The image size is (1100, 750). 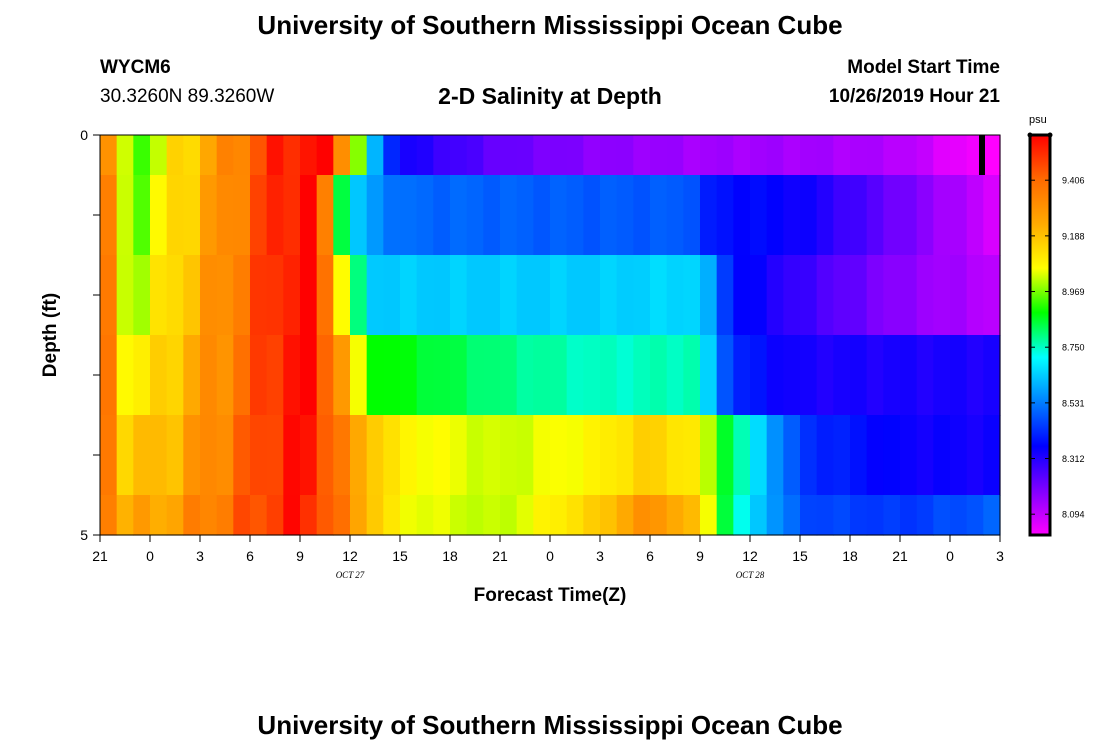 What do you see at coordinates (550, 96) in the screenshot?
I see `chart-subtitle: 2-D Salinity at Depth` at bounding box center [550, 96].